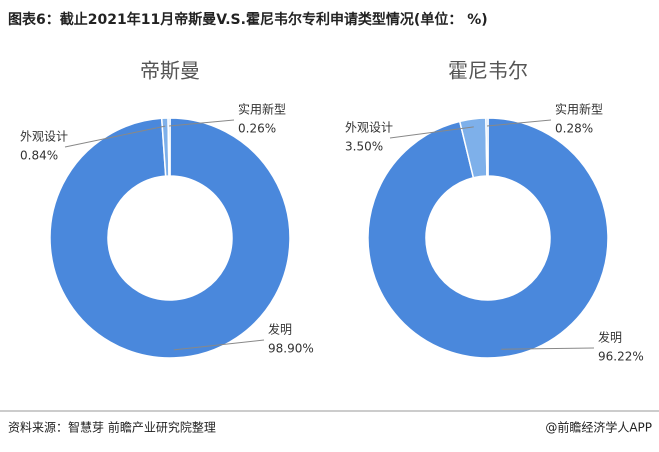 The image size is (659, 452). I want to click on slice-value: 0.26%, so click(257, 129).